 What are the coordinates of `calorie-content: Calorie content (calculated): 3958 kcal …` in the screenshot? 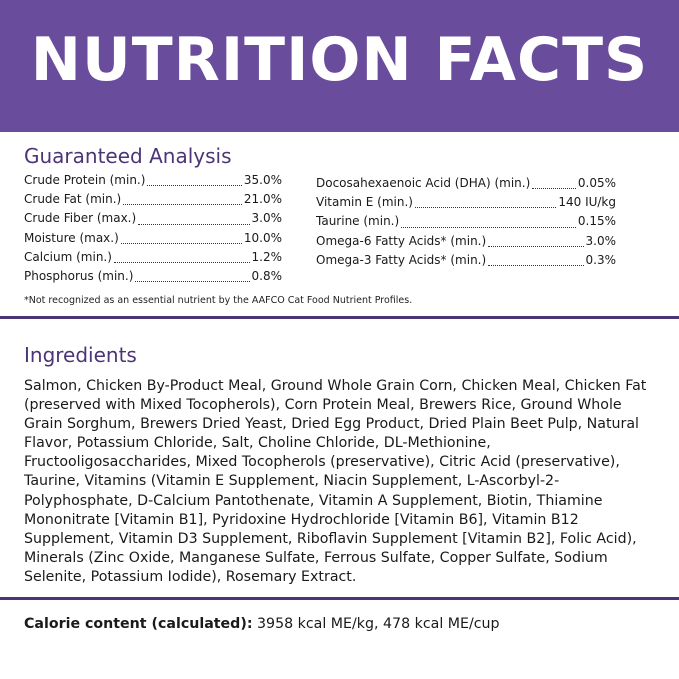 It's located at (262, 624).